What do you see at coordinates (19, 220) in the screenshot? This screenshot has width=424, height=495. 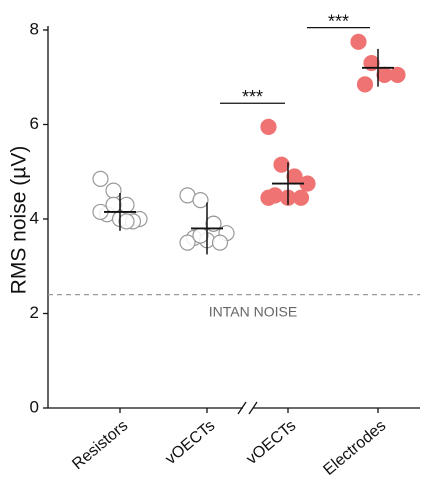 I see `y-axis-label: RMS noise (µV)` at bounding box center [19, 220].